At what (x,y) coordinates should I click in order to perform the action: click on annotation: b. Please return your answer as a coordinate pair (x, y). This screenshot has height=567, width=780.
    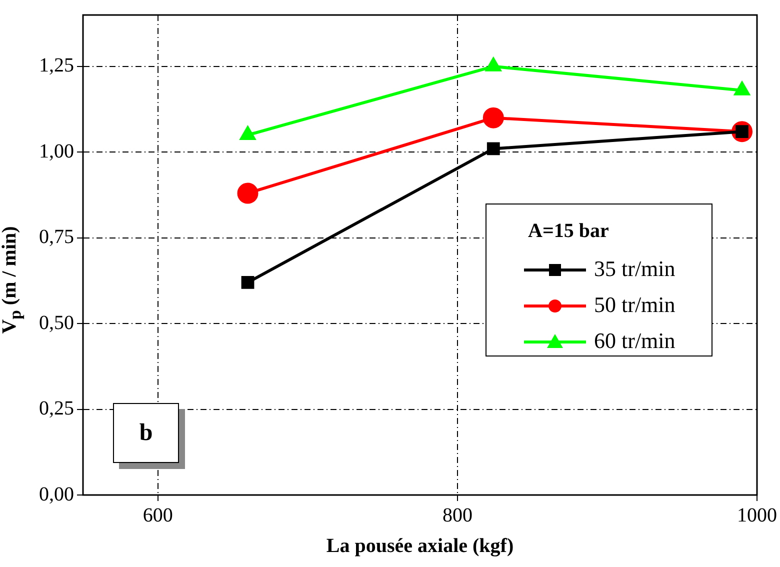
    Looking at the image, I should click on (146, 433).